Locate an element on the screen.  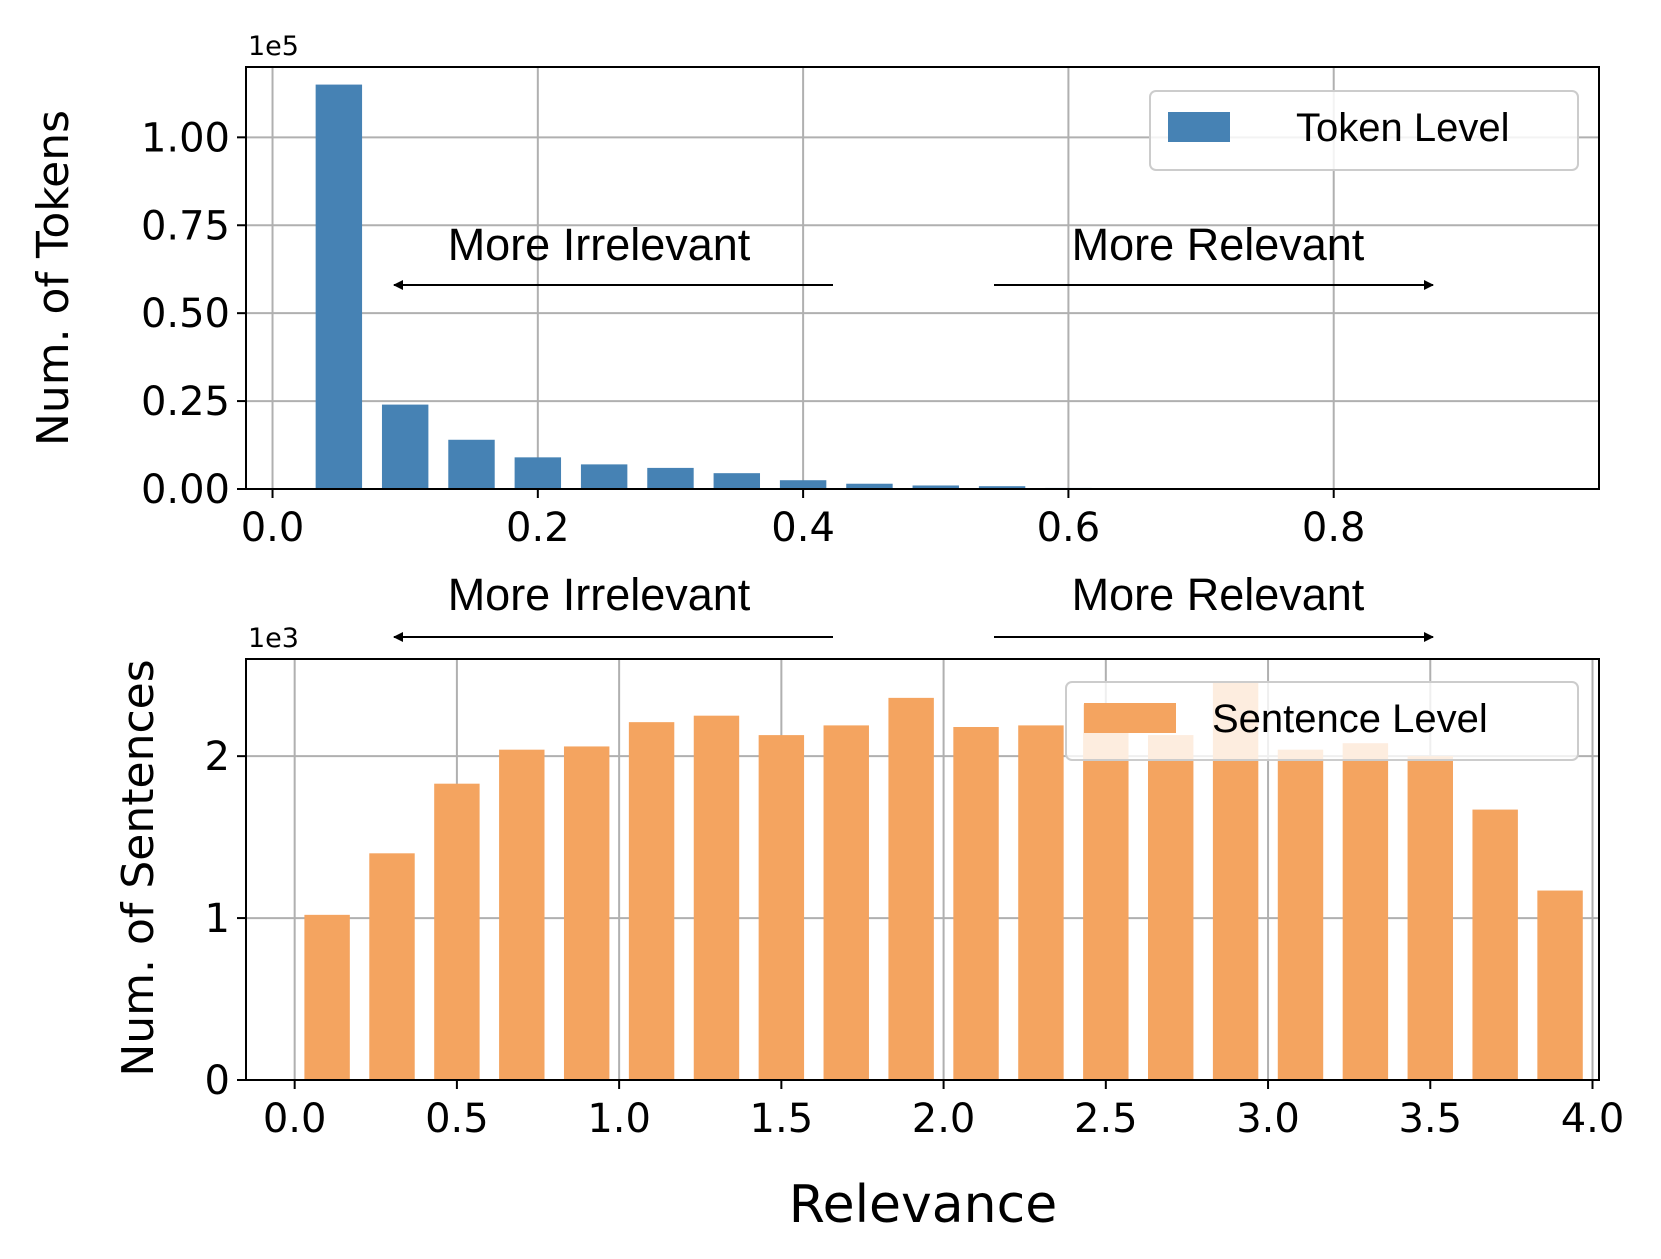
bot-ytick-label: 2 is located at coordinates (217, 757).